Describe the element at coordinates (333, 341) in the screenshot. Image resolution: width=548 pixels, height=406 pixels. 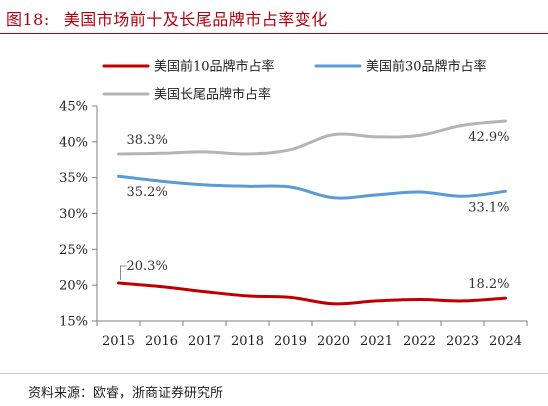
I see `x-tick-label: 2020` at that location.